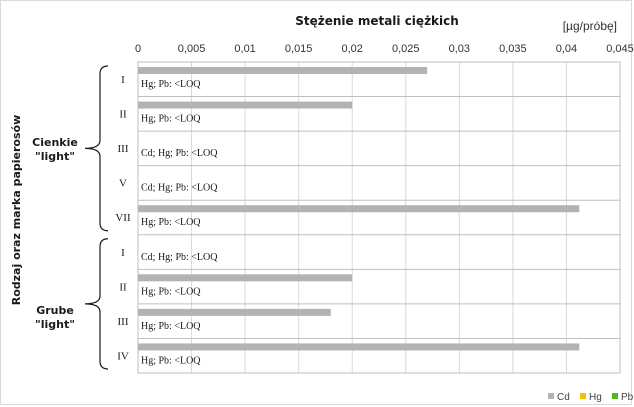  Describe the element at coordinates (595, 397) in the screenshot. I see `legend-label-hg: Hg` at that location.